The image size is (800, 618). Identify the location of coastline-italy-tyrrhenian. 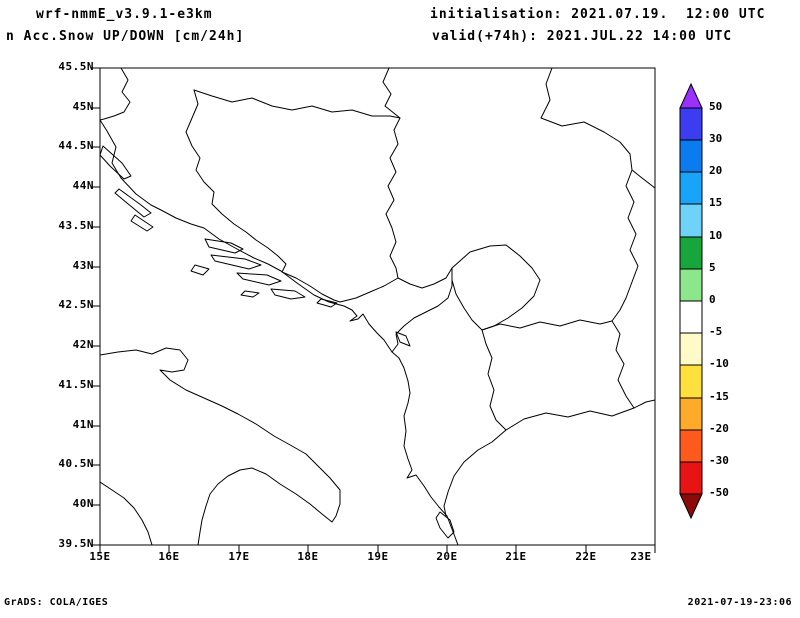
(126, 513).